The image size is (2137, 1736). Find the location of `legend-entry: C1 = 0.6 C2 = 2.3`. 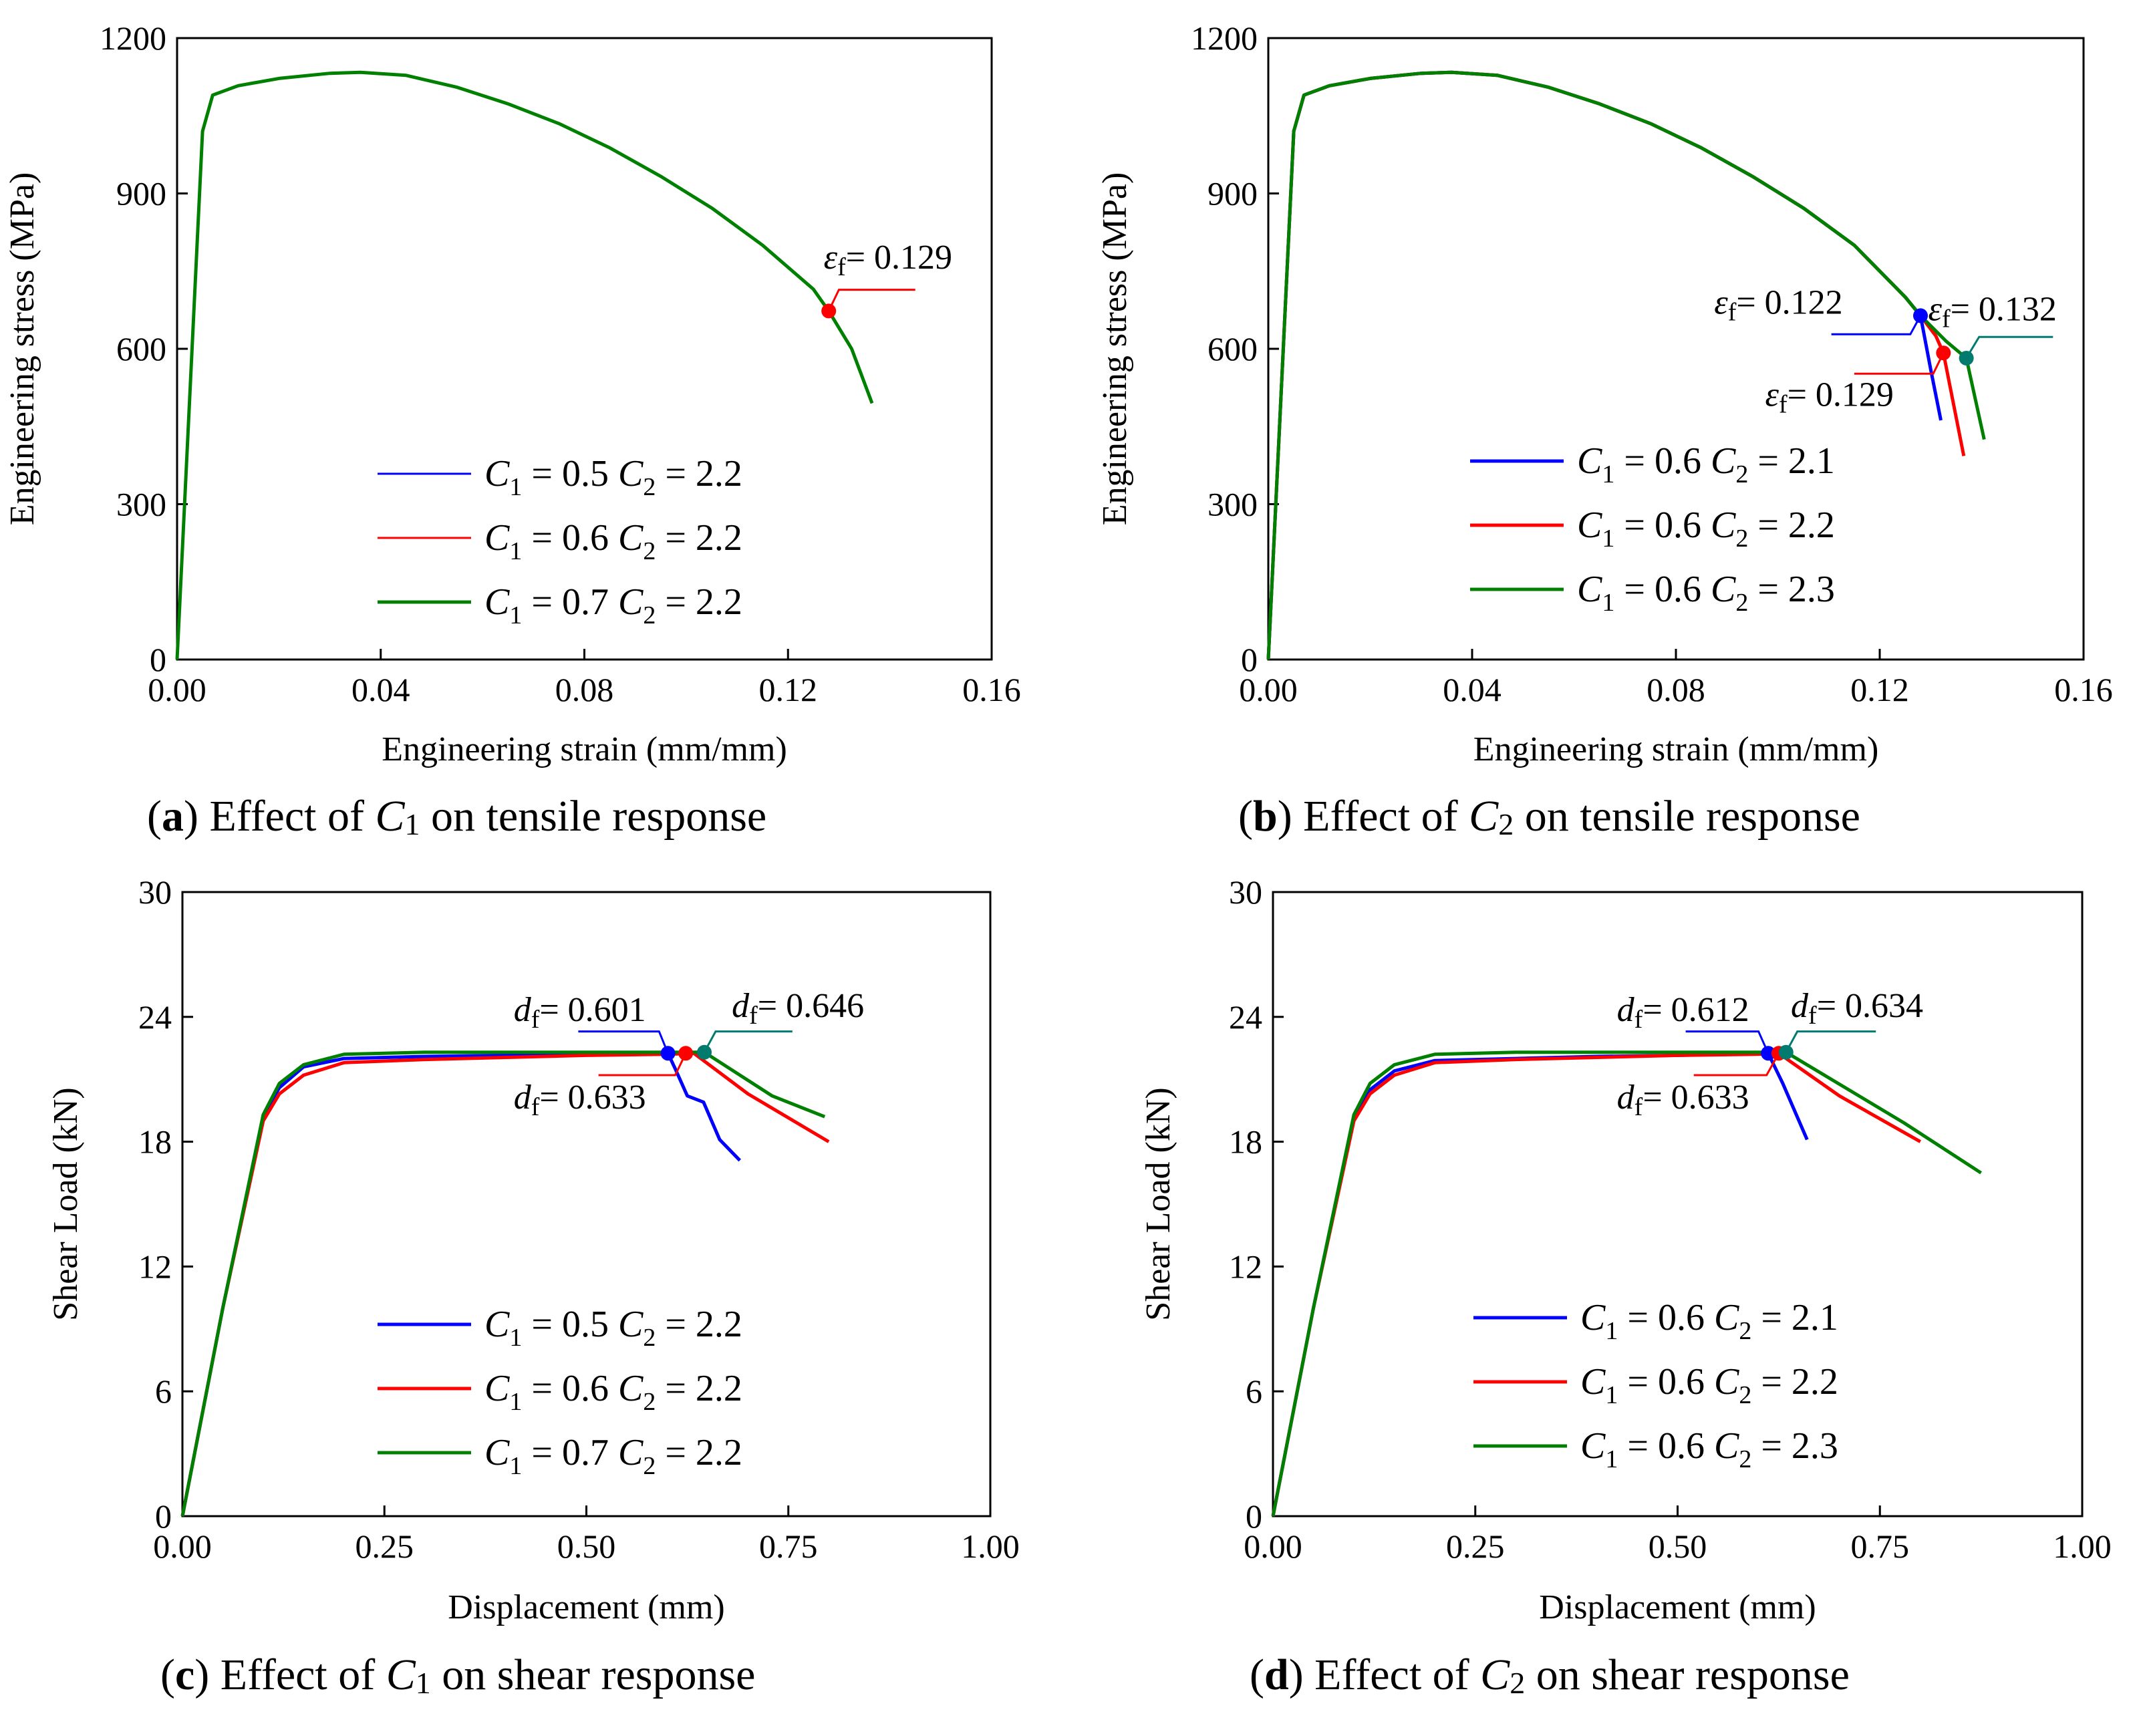

legend-entry: C1 = 0.6 C2 = 2.3 is located at coordinates (1706, 593).